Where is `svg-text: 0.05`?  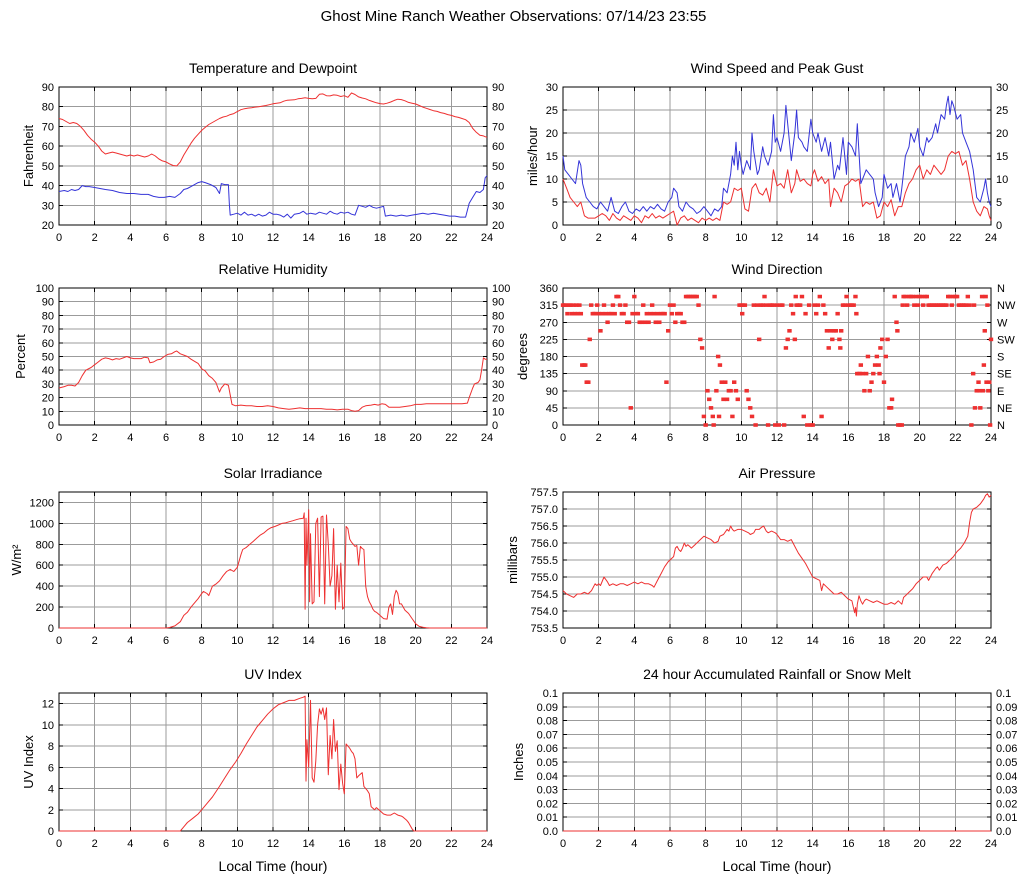
svg-text: 0.05 is located at coordinates (1006, 763).